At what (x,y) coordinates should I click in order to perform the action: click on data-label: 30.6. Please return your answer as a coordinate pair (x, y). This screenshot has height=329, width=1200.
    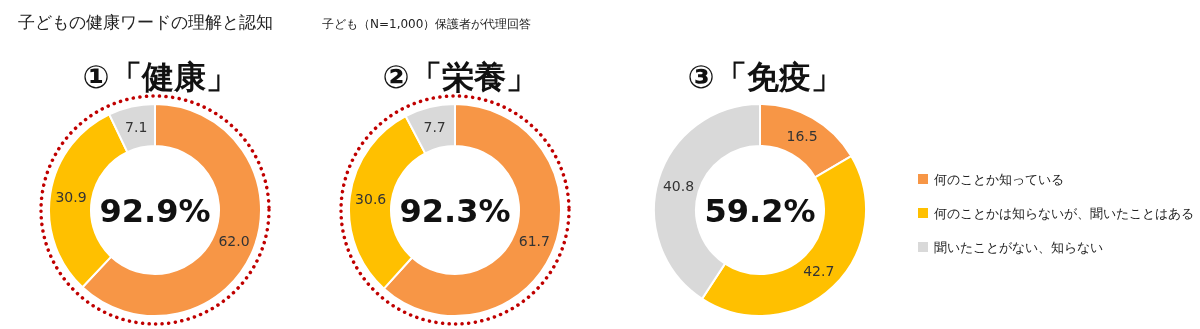
    Looking at the image, I should click on (371, 199).